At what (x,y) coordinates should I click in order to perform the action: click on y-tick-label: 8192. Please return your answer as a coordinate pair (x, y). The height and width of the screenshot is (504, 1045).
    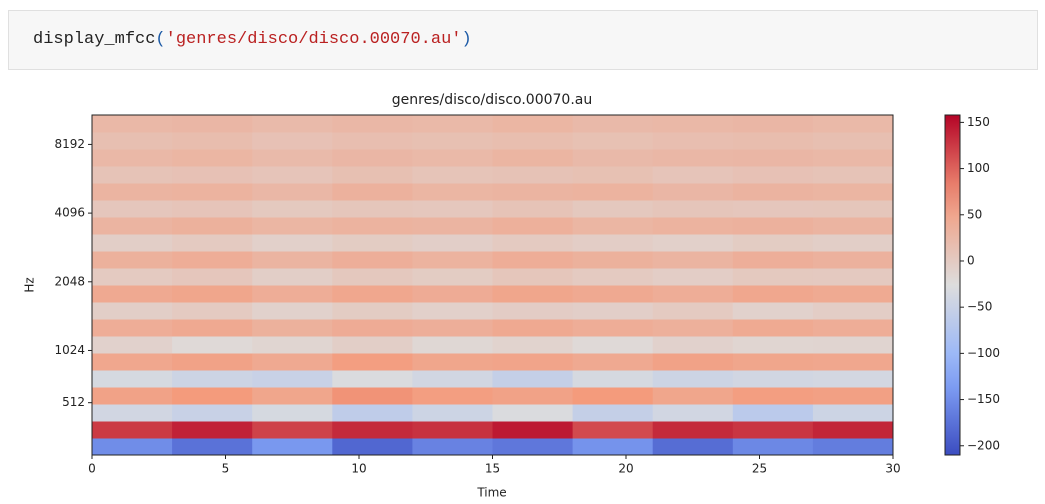
    Looking at the image, I should click on (69, 144).